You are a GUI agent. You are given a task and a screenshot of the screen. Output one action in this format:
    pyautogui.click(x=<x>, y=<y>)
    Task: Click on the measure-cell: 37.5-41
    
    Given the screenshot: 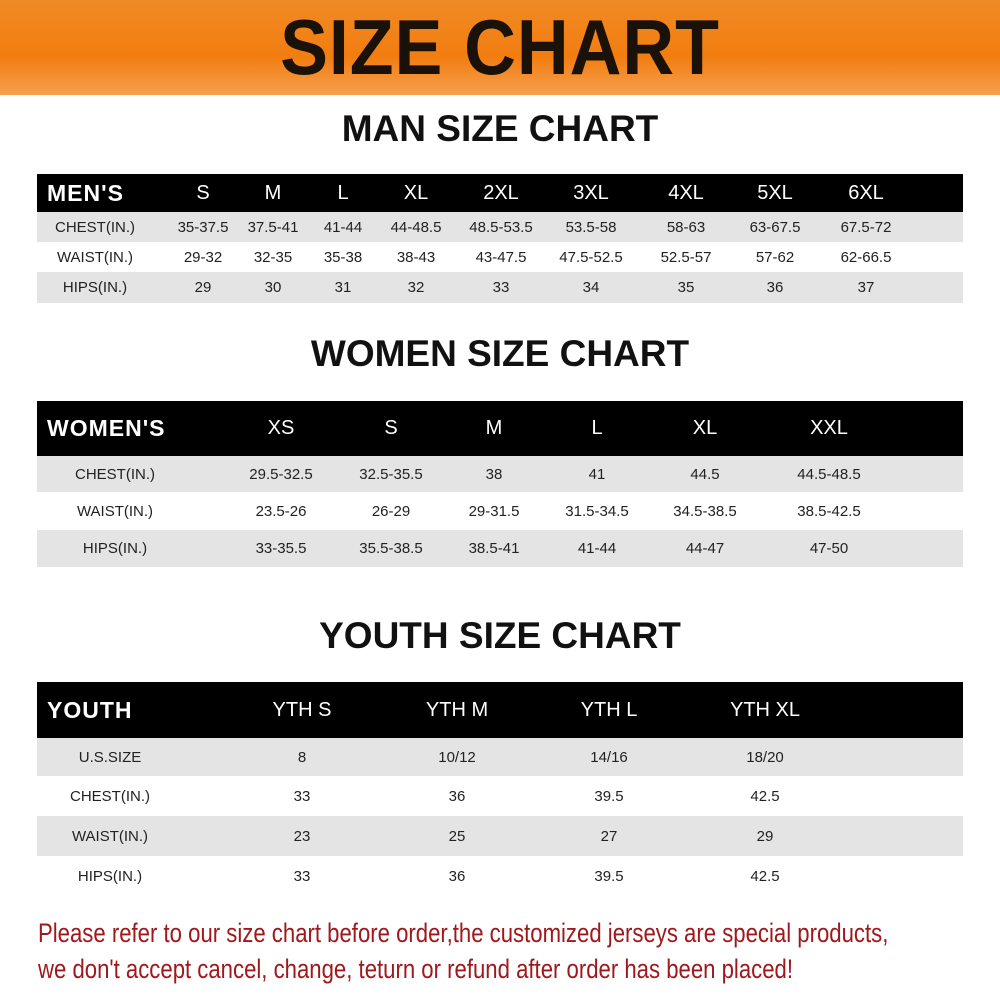 What is the action you would take?
    pyautogui.click(x=273, y=227)
    